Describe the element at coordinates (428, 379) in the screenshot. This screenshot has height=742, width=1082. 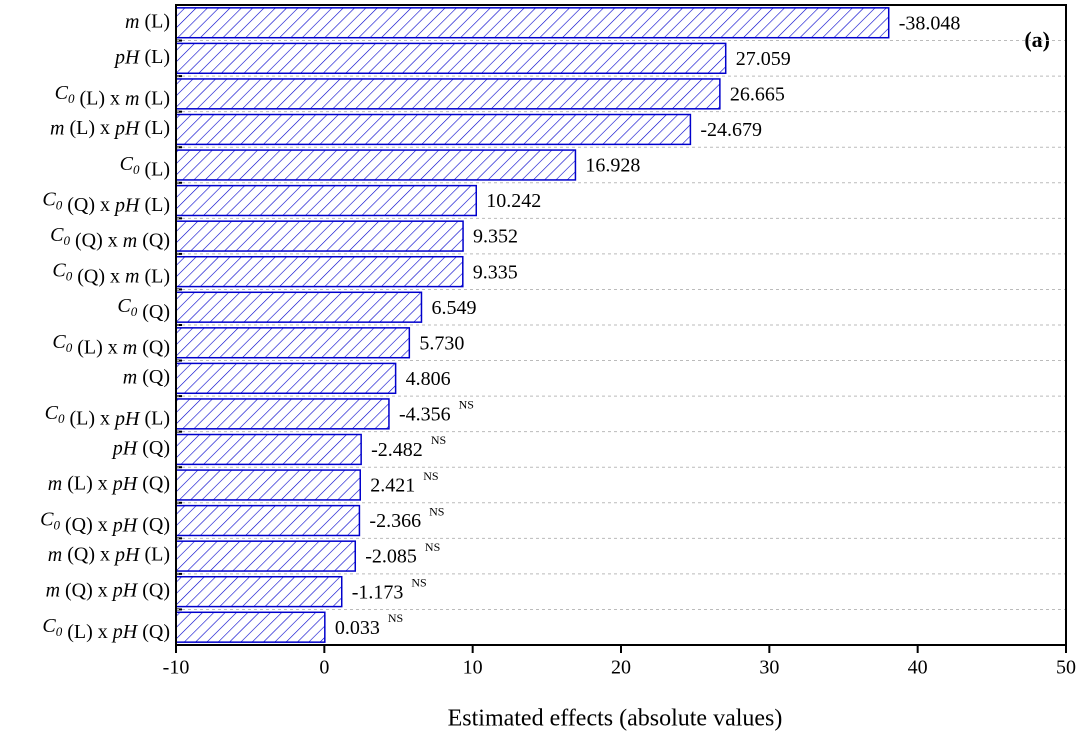
I see `value-label: 4.806` at that location.